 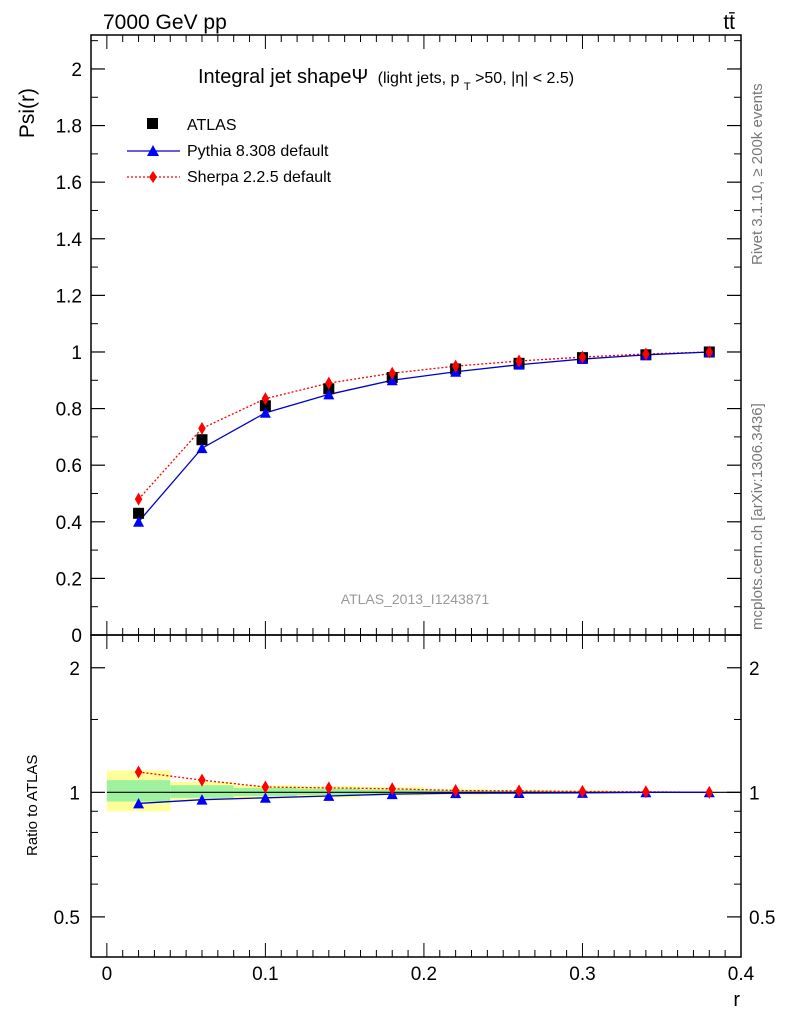 What do you see at coordinates (76, 353) in the screenshot?
I see `main-ytick-label-5: 1` at bounding box center [76, 353].